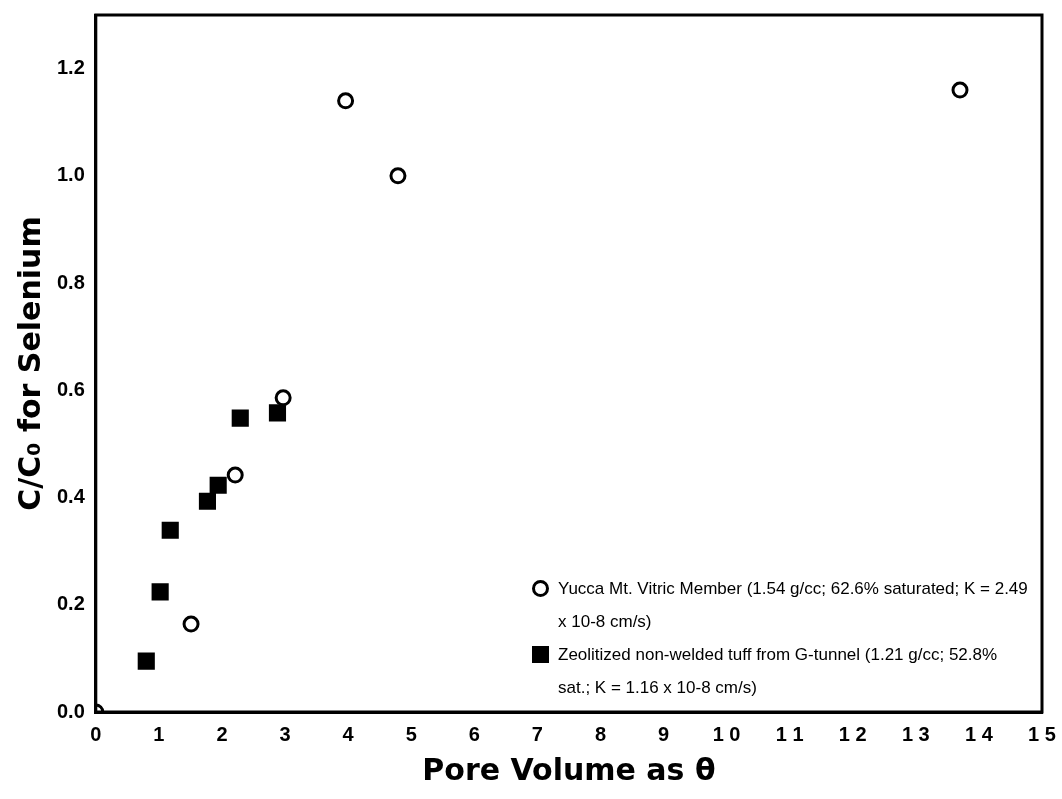 The width and height of the screenshot is (1062, 799). Describe the element at coordinates (70, 174) in the screenshot. I see `y-tick-label: 1.0` at that location.